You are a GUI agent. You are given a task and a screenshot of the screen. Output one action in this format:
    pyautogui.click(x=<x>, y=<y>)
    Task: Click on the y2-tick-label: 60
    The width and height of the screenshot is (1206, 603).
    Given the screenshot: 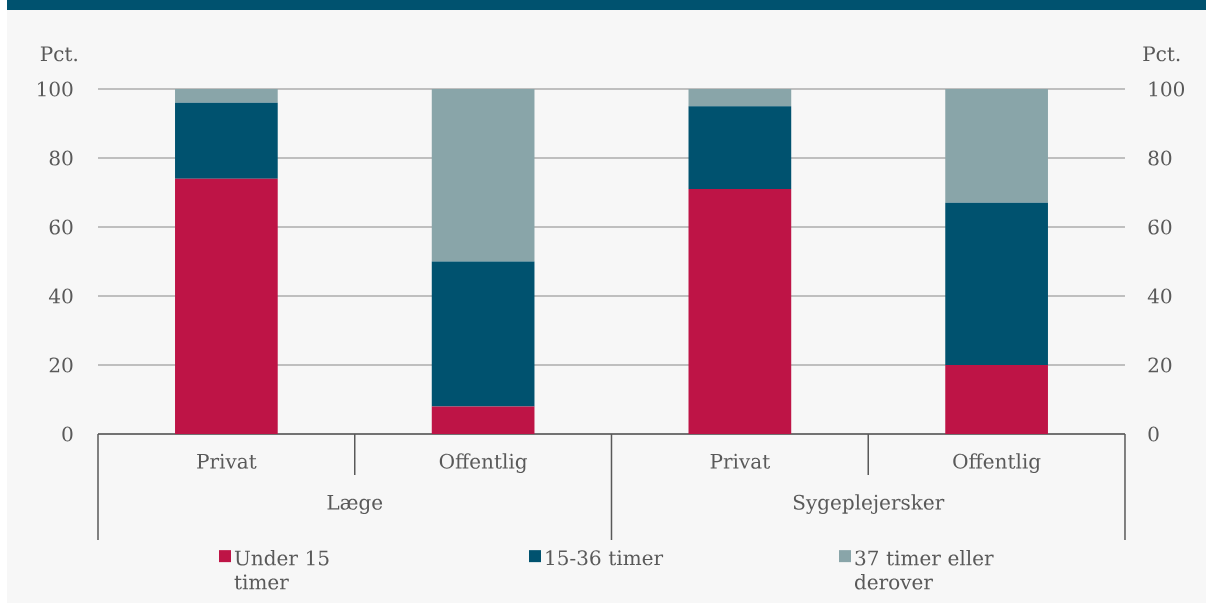 What is the action you would take?
    pyautogui.click(x=1160, y=227)
    